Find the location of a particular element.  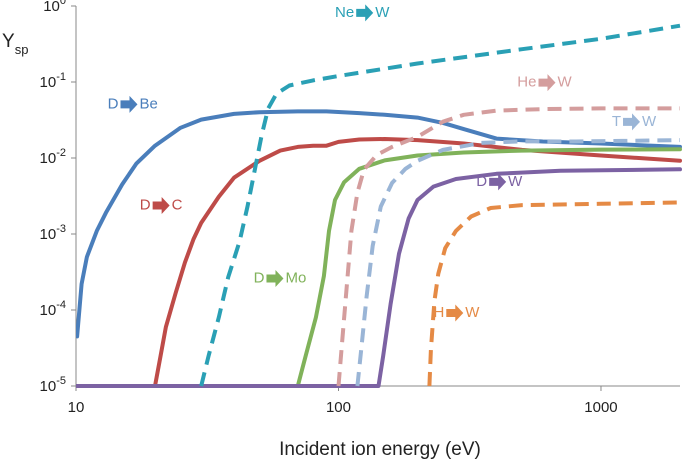

y-tick-label: 10⁻² is located at coordinates (53, 157).